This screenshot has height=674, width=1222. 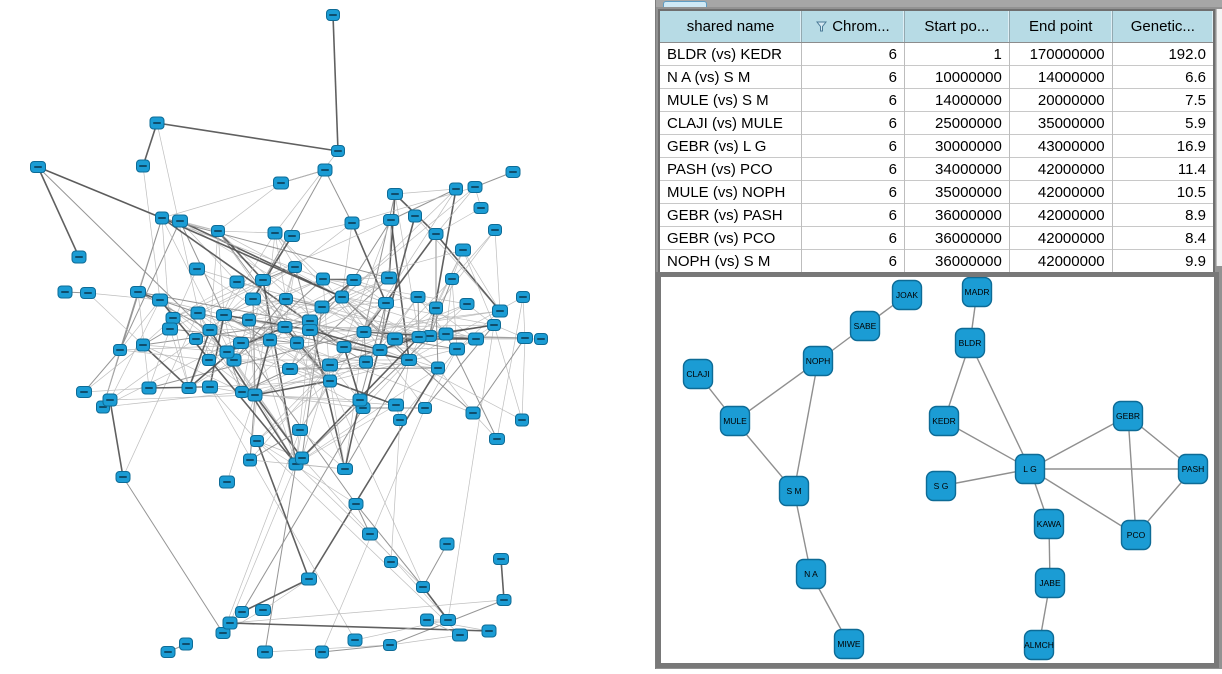 What do you see at coordinates (1128, 416) in the screenshot?
I see `network-node-gebr: GEBR` at bounding box center [1128, 416].